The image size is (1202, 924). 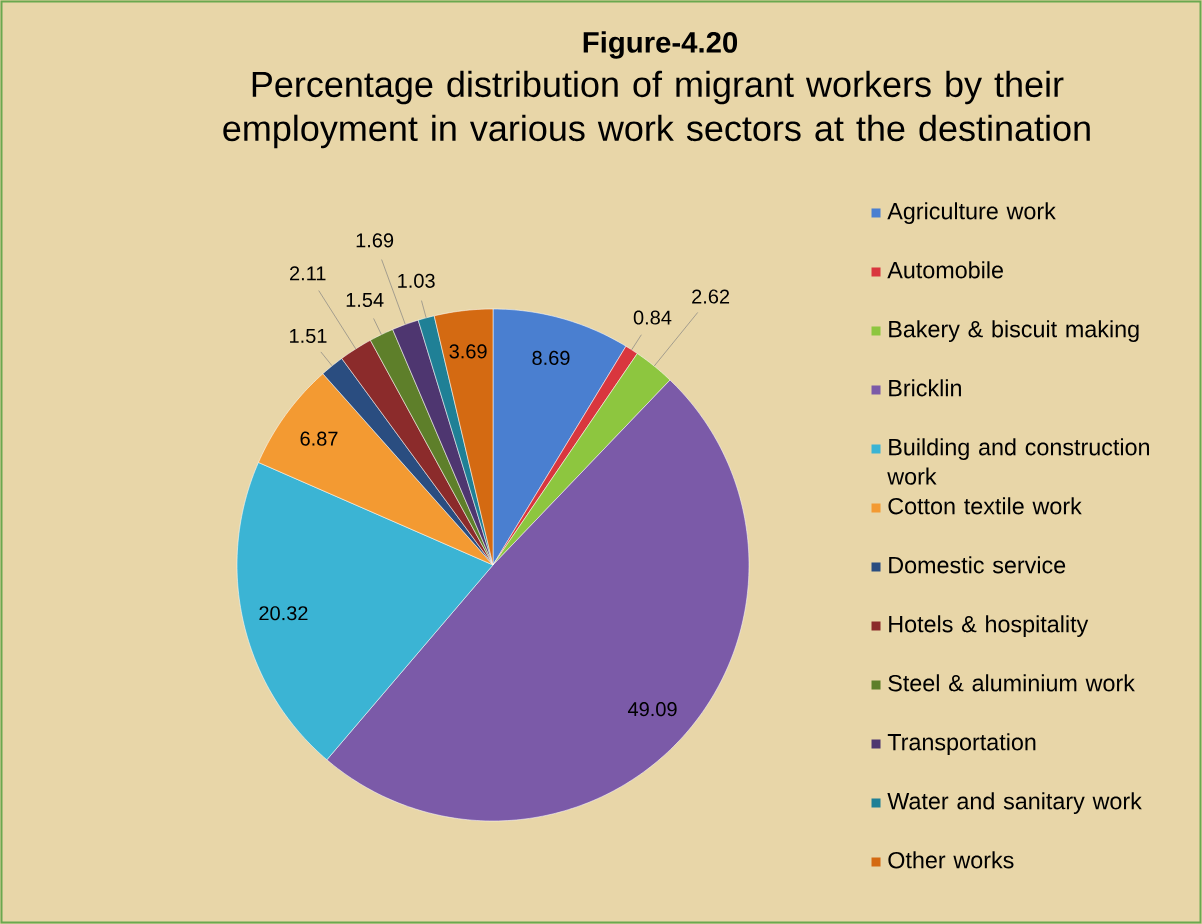 What do you see at coordinates (1014, 331) in the screenshot?
I see `legend-label: Bakery & biscuit making` at bounding box center [1014, 331].